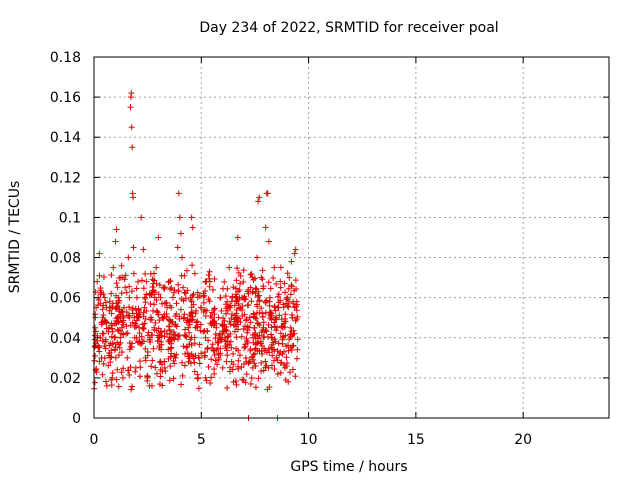  What do you see at coordinates (94, 440) in the screenshot?
I see `x-tick-label: 0` at bounding box center [94, 440].